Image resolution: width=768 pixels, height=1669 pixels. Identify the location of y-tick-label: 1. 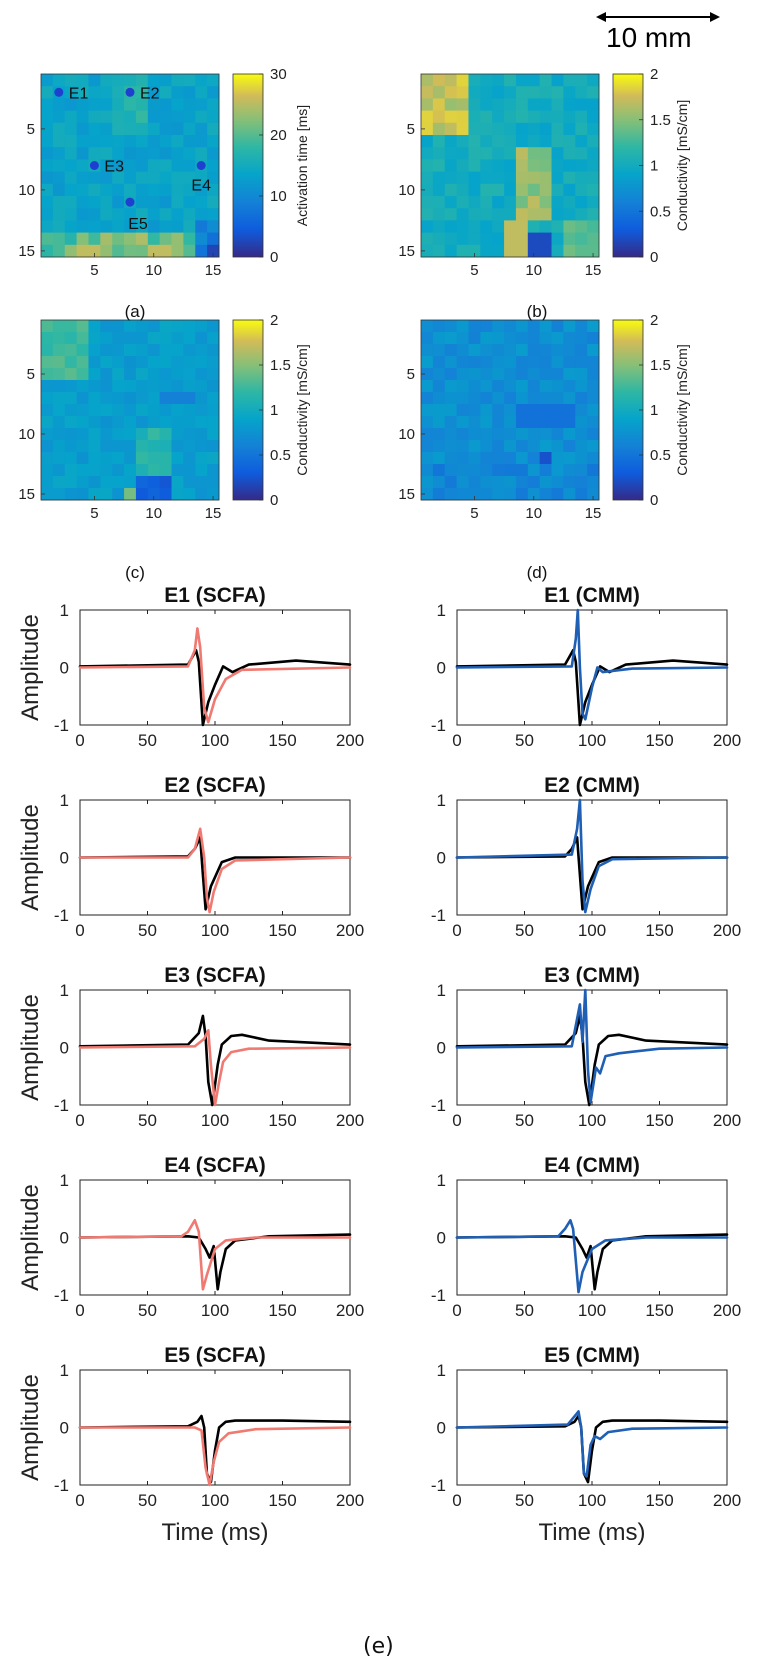
(441, 1180).